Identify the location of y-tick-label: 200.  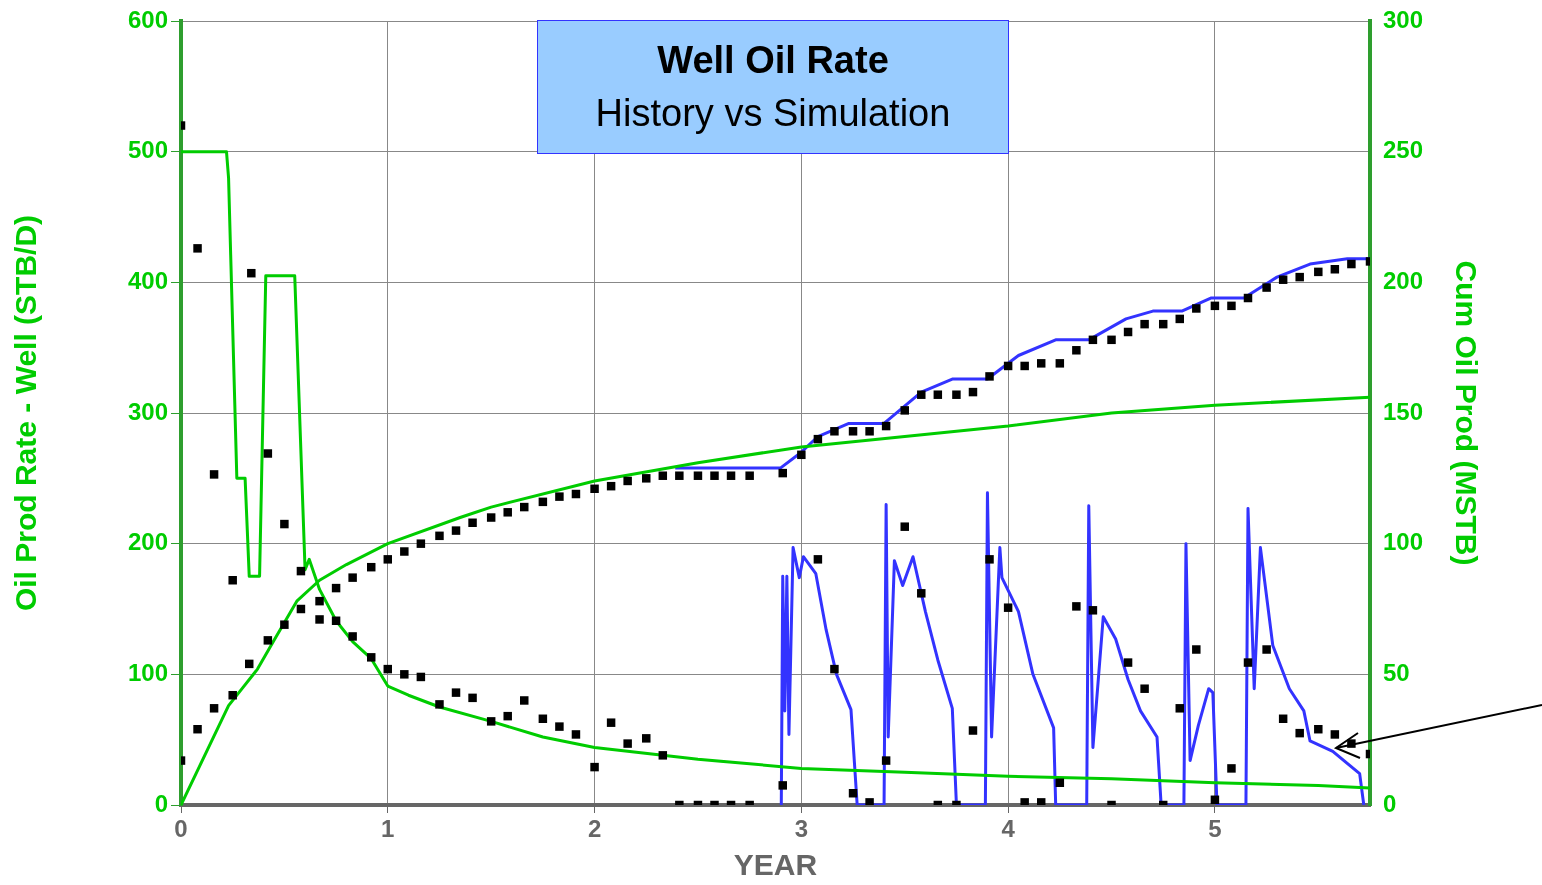
(147, 542).